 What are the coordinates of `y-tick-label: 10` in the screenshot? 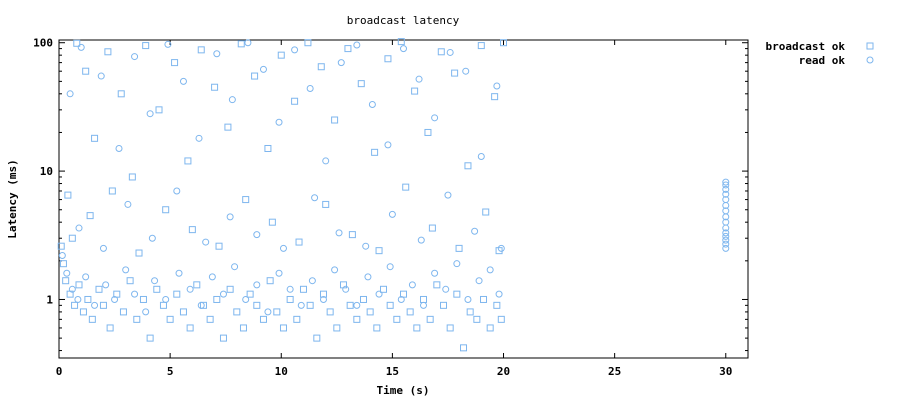 It's located at (46, 171).